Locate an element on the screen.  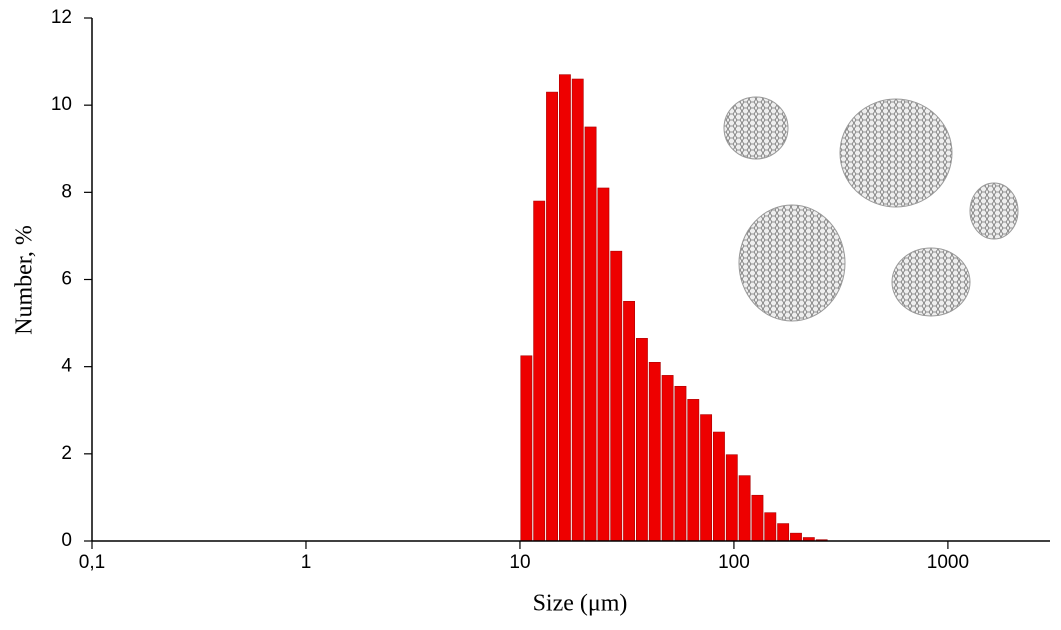
y-tick-label: 6 is located at coordinates (66, 279).